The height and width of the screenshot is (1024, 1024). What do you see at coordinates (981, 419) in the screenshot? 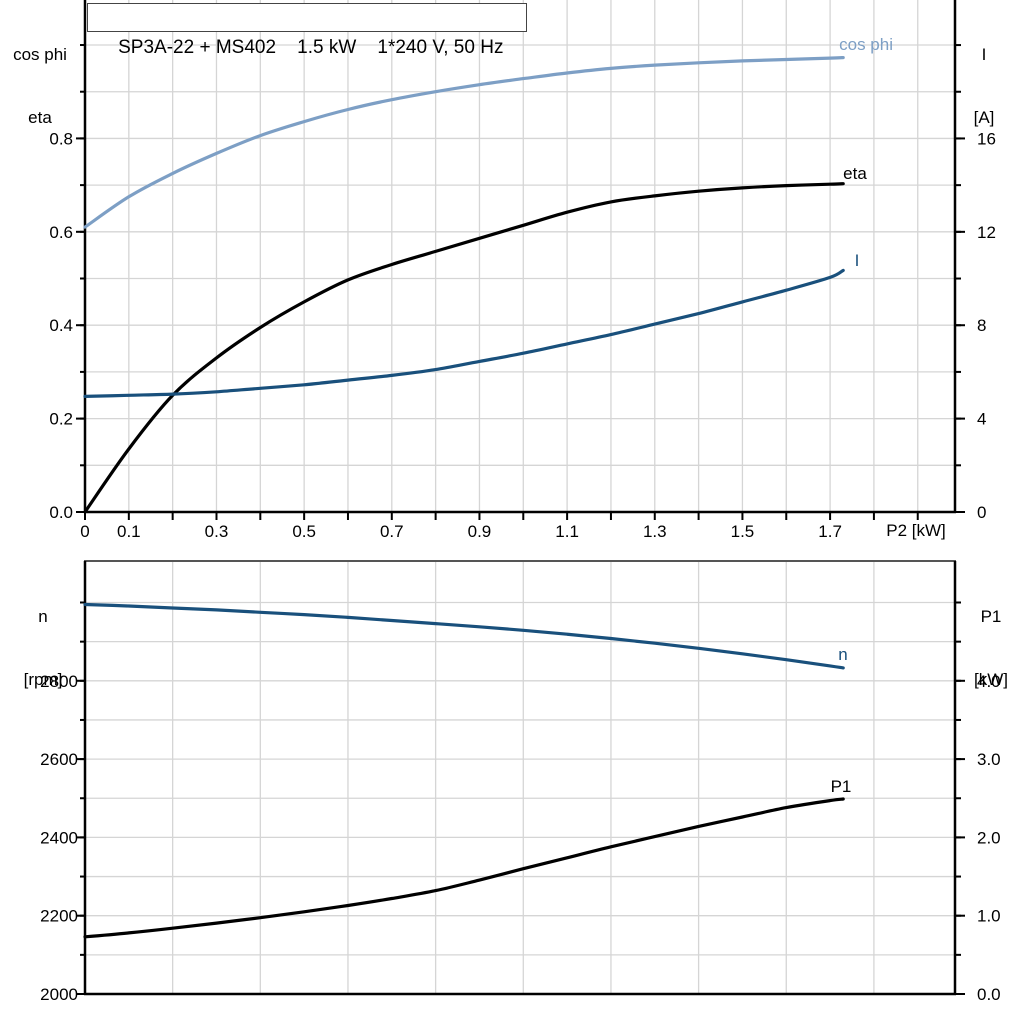
I see `right-axis-tick-label: 4` at bounding box center [981, 419].